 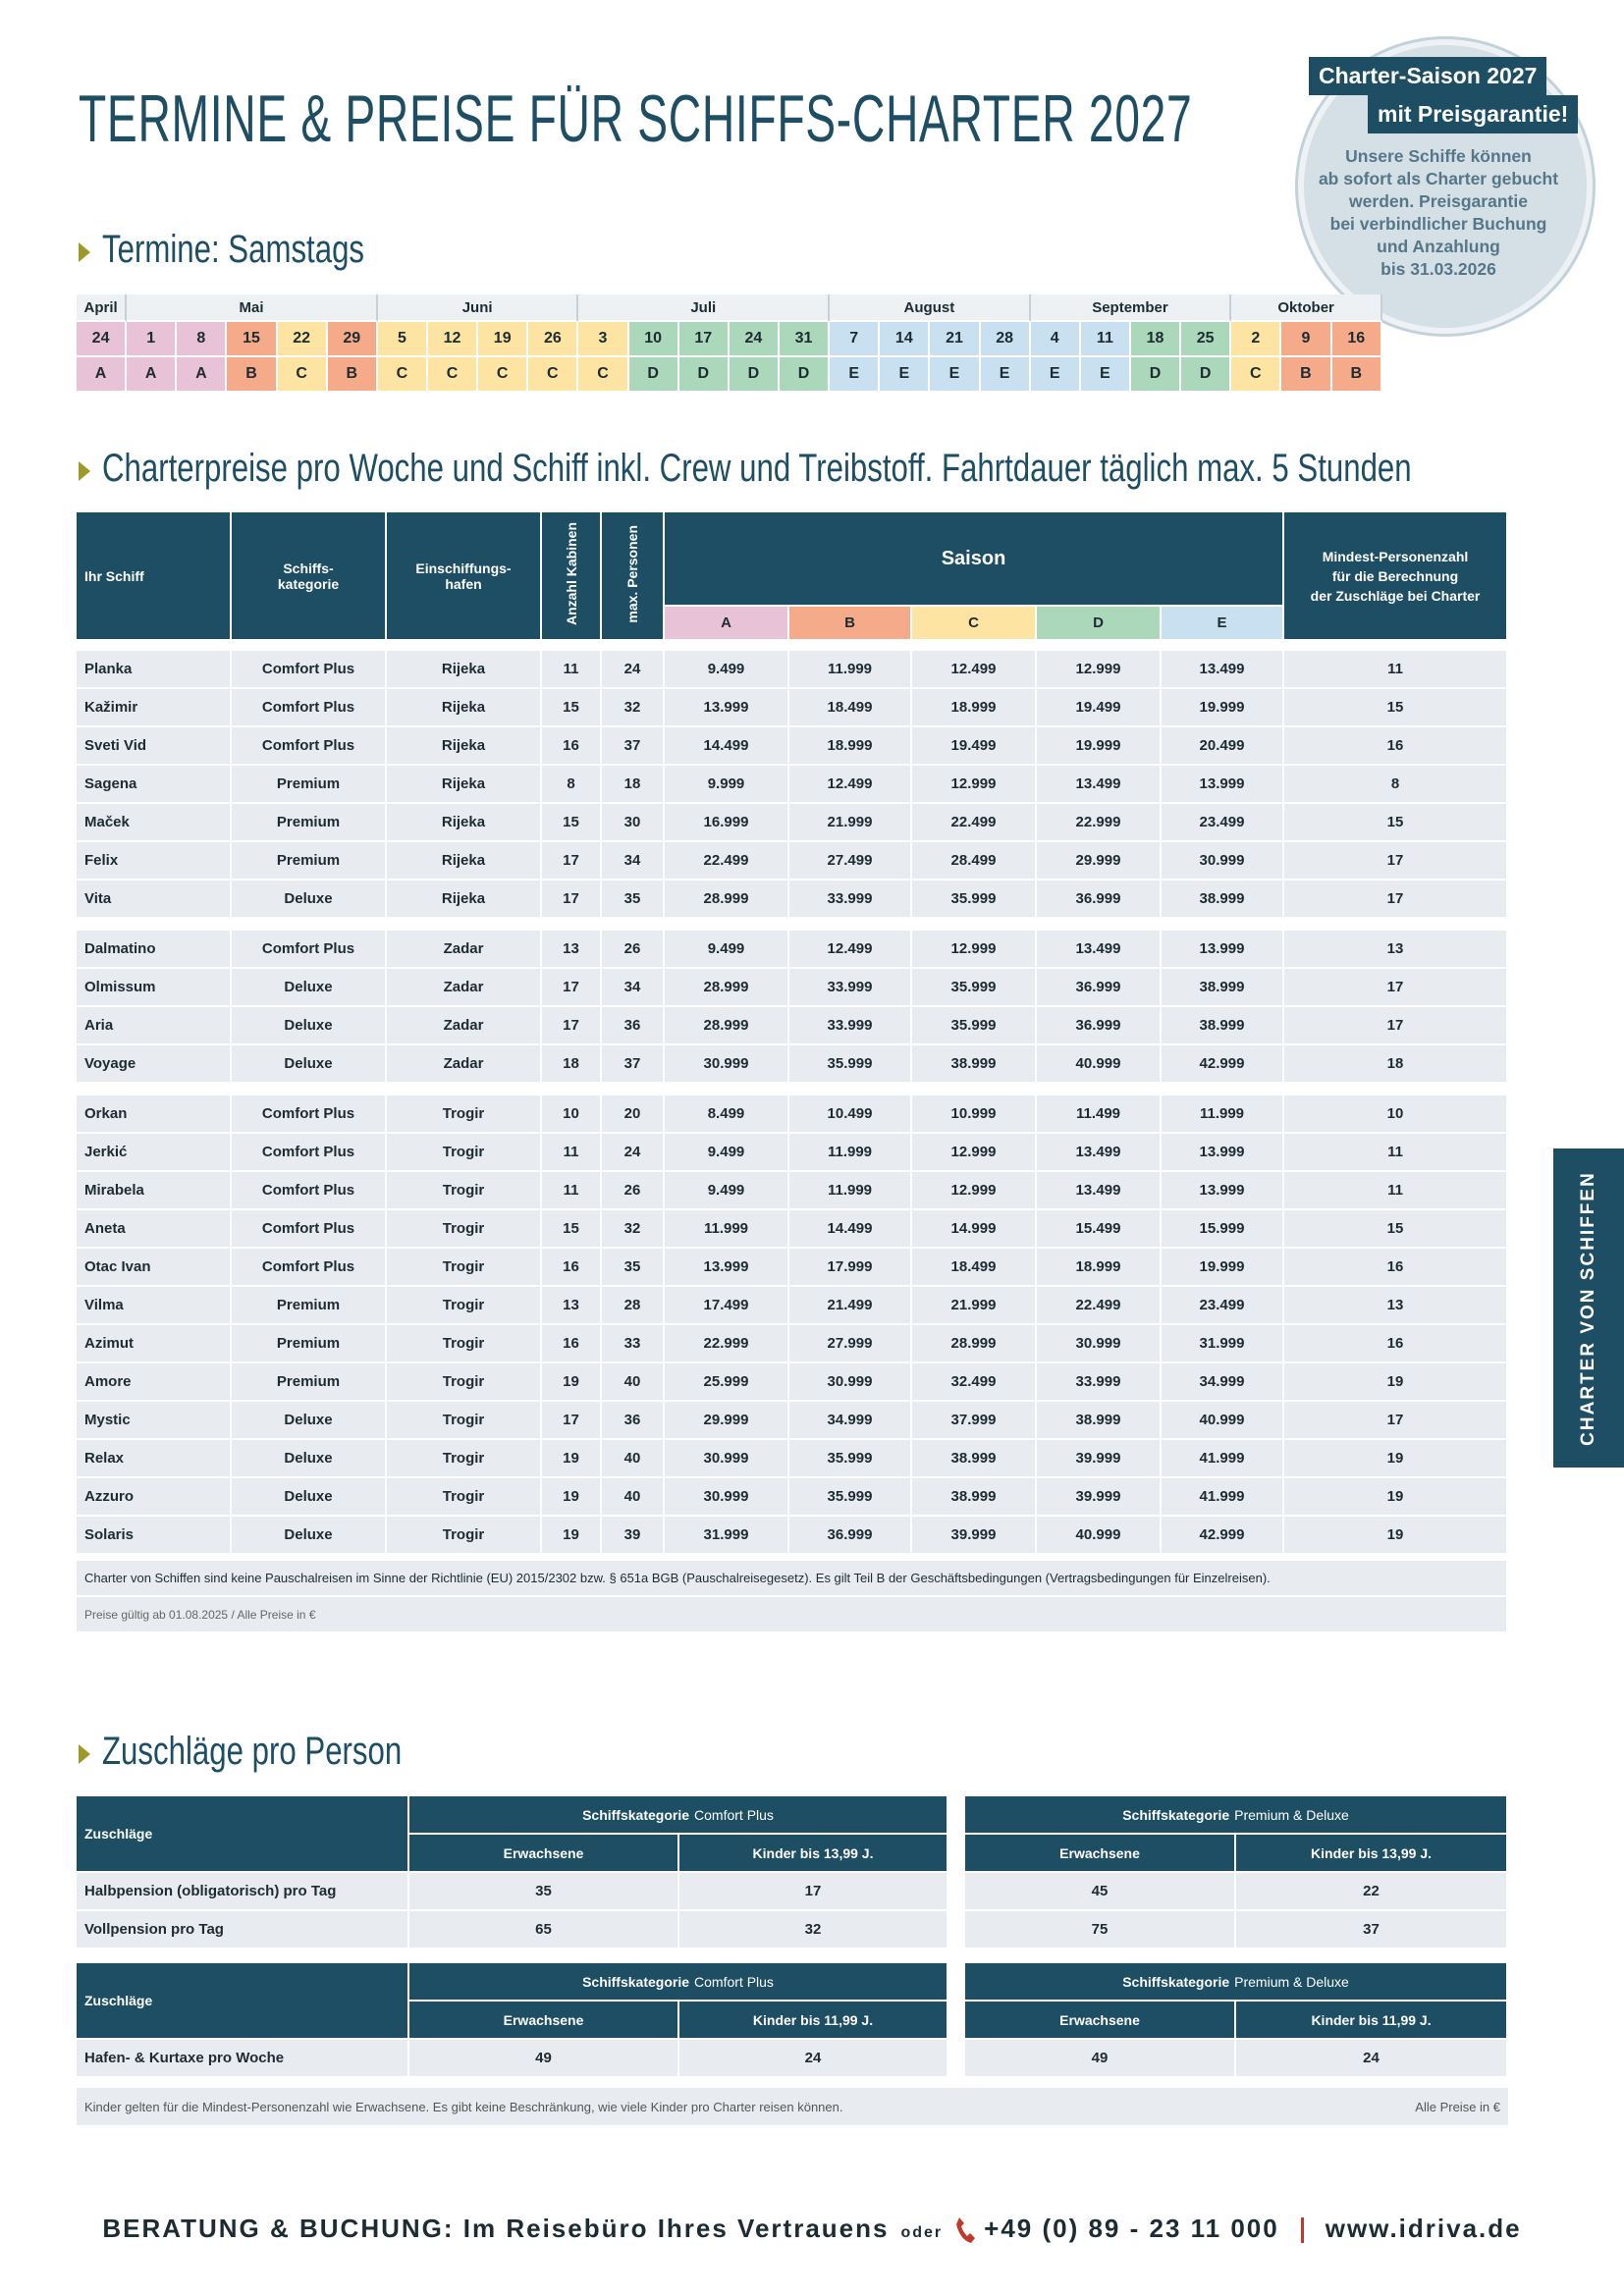 I want to click on season-letter: A, so click(x=727, y=624).